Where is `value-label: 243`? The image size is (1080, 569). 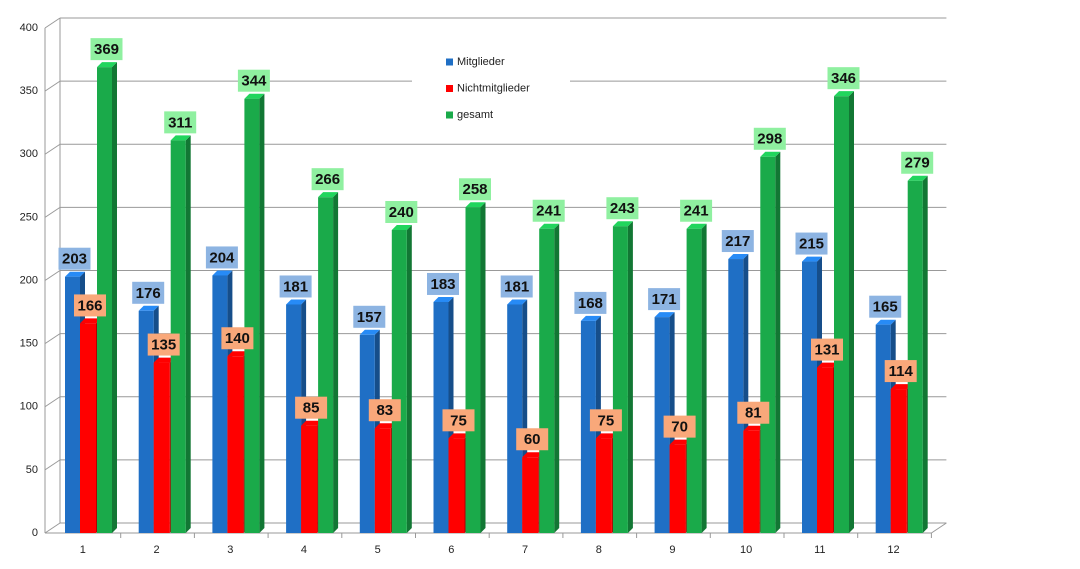
value-label: 243 is located at coordinates (622, 208).